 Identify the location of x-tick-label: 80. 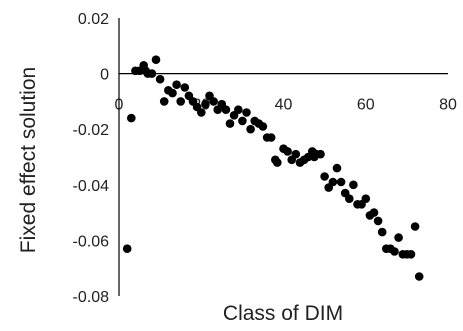
(448, 105).